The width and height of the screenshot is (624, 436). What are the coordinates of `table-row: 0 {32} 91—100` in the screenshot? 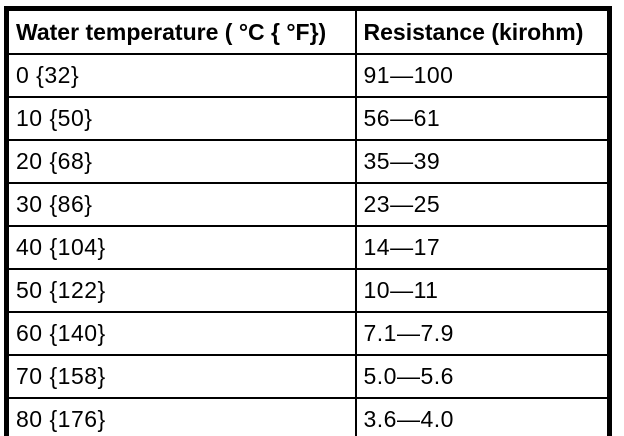 It's located at (308, 75).